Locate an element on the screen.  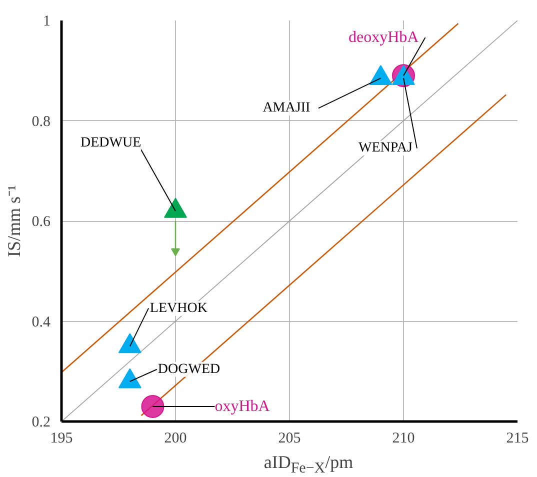
annotation: DOGWED is located at coordinates (189, 369).